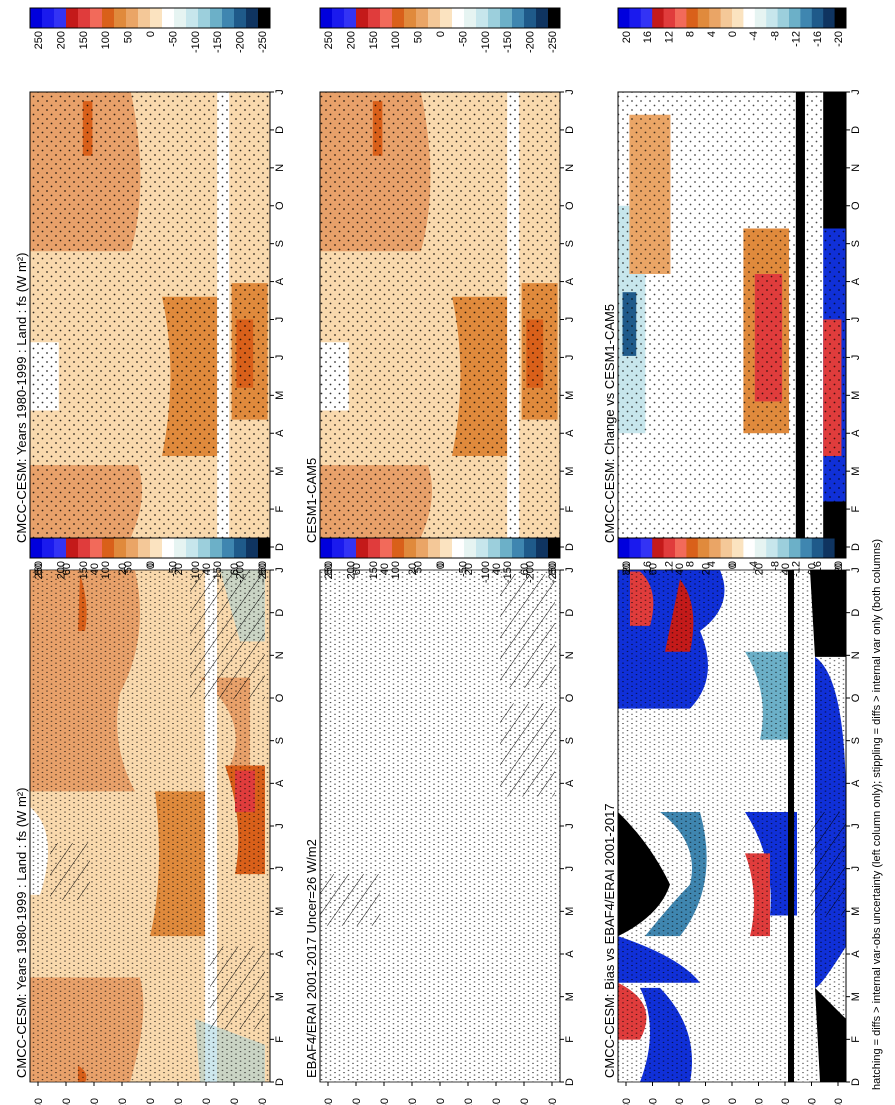 The height and width of the screenshot is (1105, 895). What do you see at coordinates (691, 564) in the screenshot?
I see `colorbar-tick-label: 8` at bounding box center [691, 564].